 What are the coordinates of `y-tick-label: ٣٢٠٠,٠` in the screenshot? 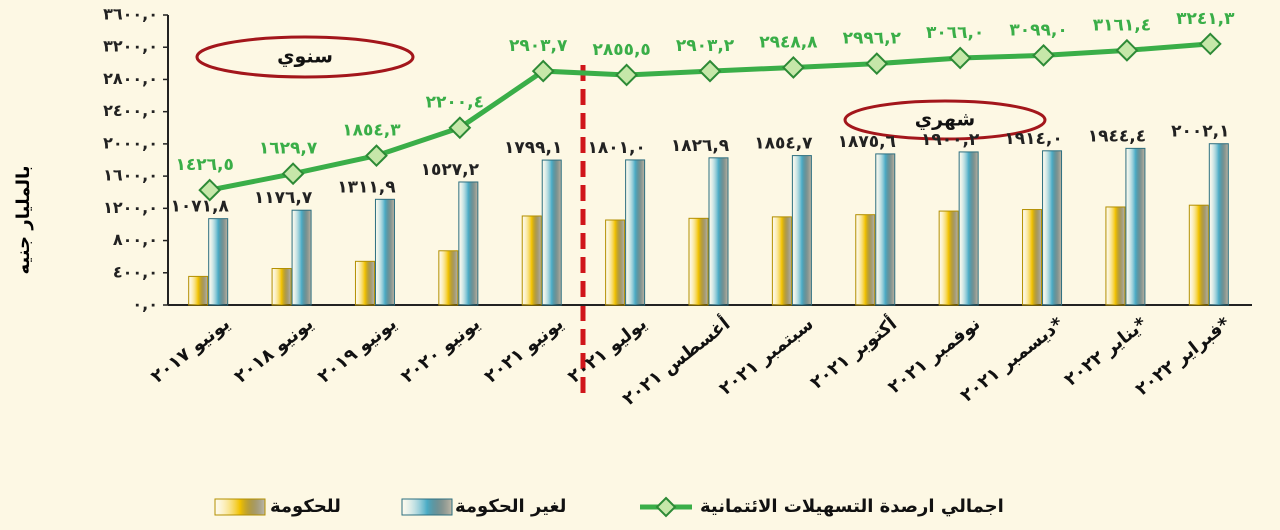 It's located at (130, 46).